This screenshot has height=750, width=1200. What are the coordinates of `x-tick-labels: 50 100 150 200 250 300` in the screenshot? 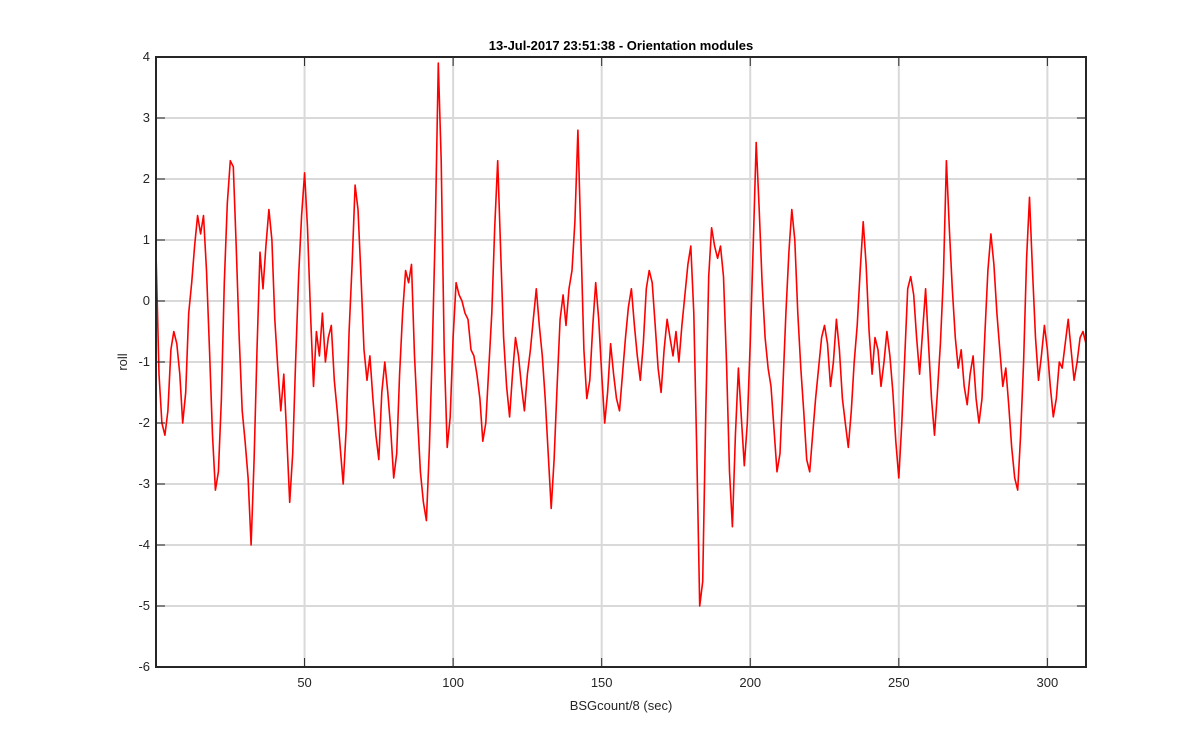 It's located at (677, 682).